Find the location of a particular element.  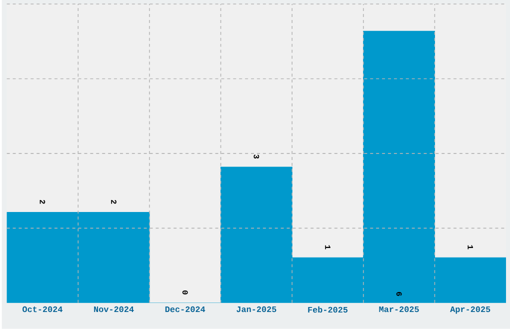

x-tick-label: Nov-2024 is located at coordinates (114, 309).